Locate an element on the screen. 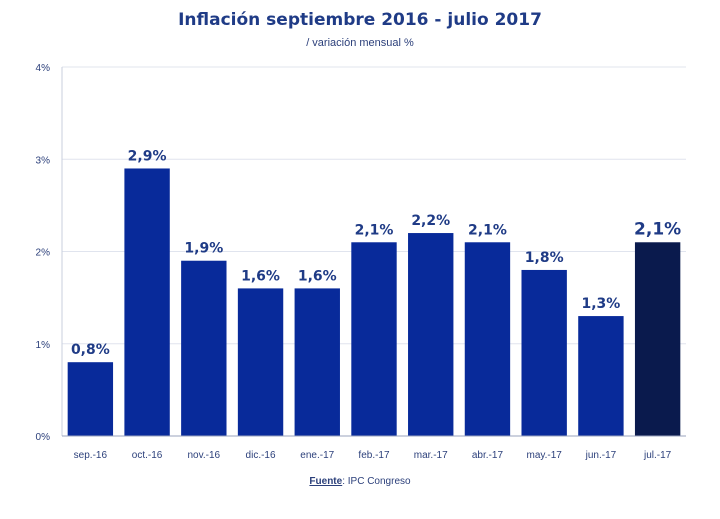 Image resolution: width=720 pixels, height=519 pixels. data-label: 1,9% is located at coordinates (203, 249).